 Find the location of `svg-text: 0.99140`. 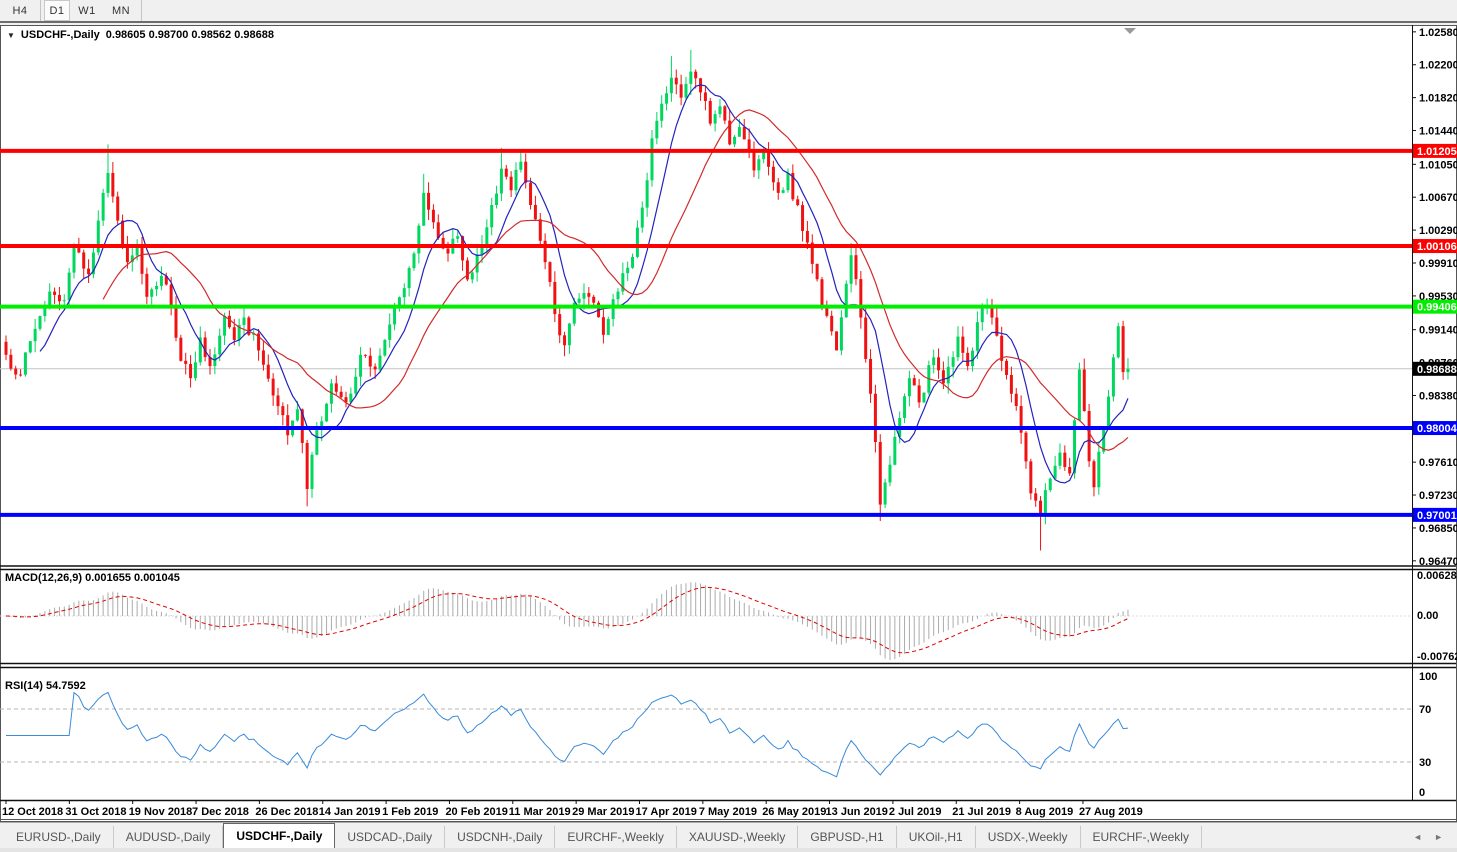

svg-text: 0.99140 is located at coordinates (1438, 331).